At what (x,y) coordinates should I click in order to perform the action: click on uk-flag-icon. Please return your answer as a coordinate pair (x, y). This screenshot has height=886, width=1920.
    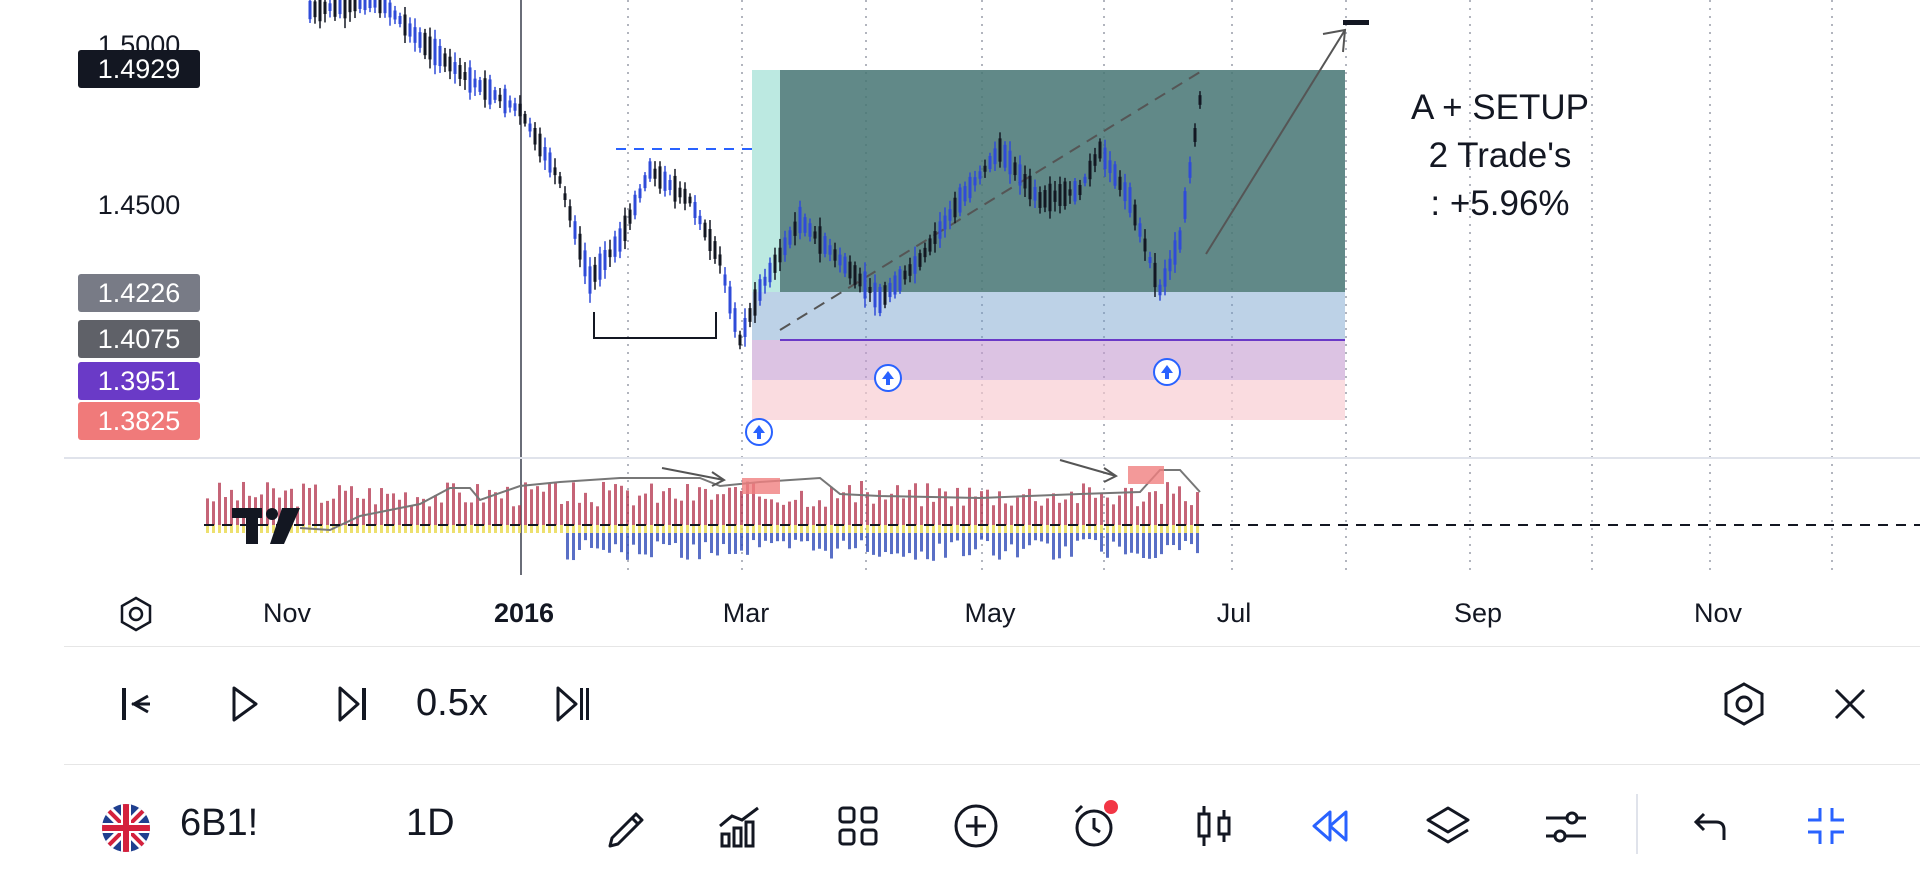
    Looking at the image, I should click on (126, 828).